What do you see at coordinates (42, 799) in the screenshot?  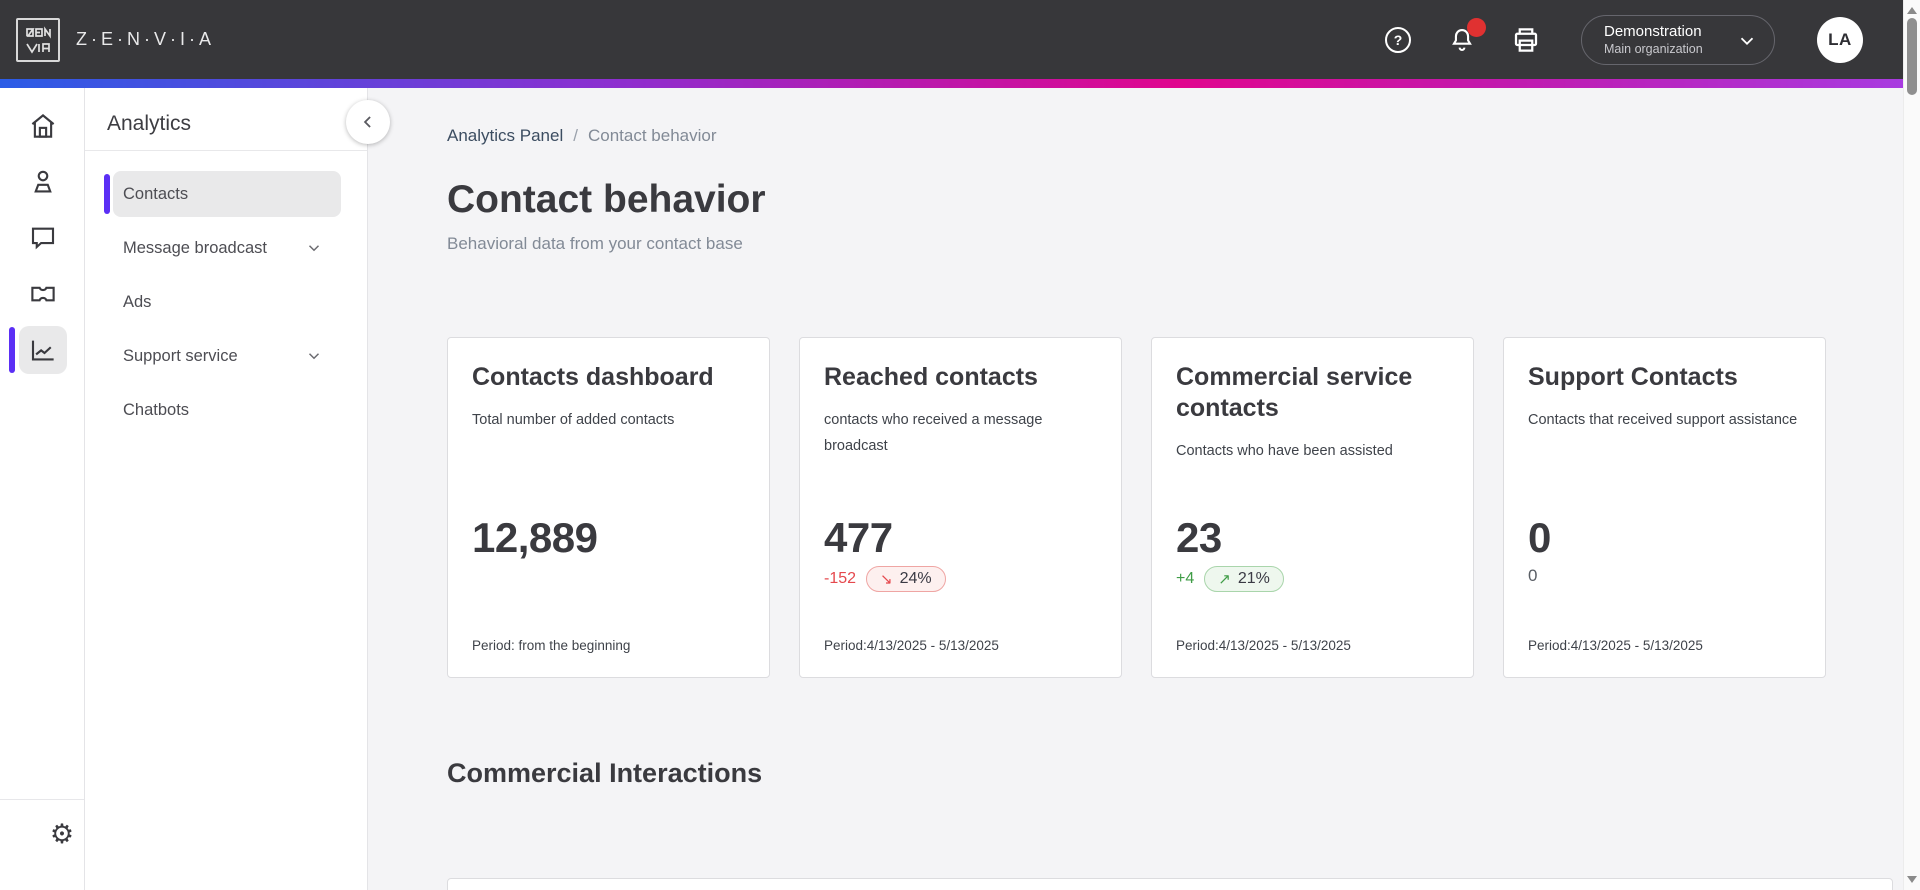 I see `rail-divider` at bounding box center [42, 799].